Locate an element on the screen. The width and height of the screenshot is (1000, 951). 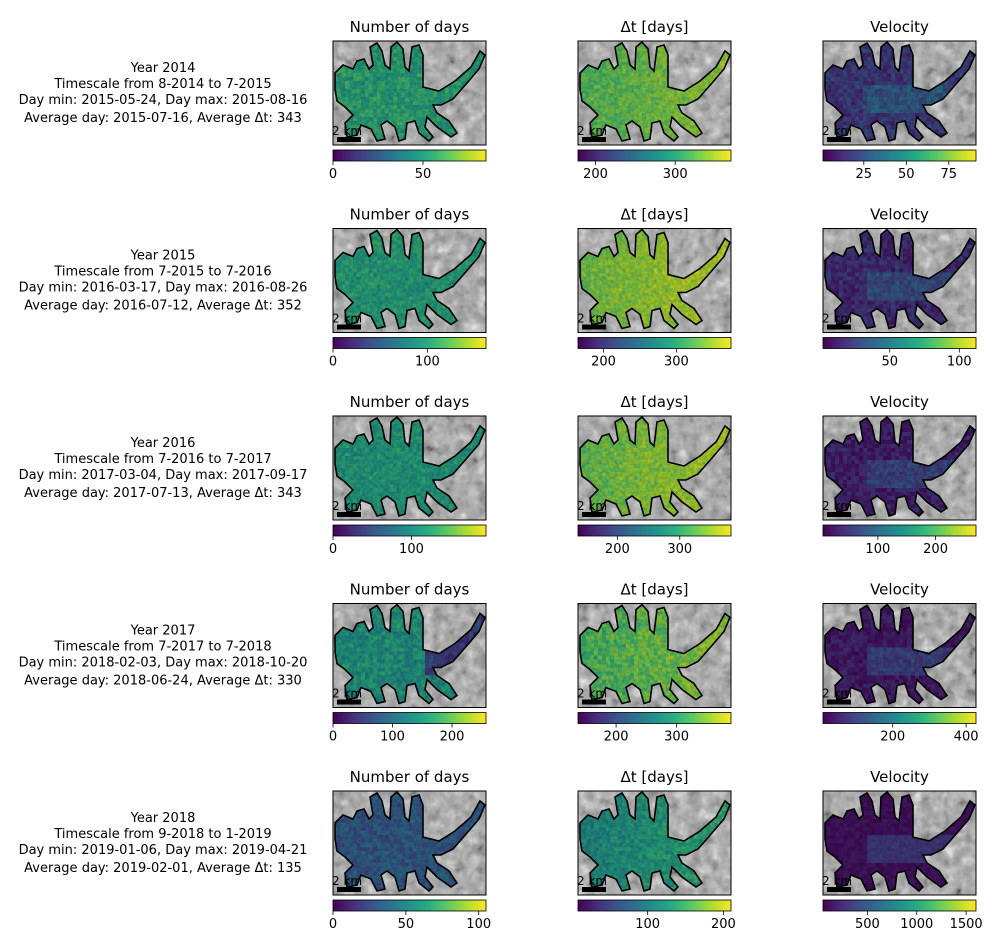
row-day-range: Day min: 2016-03-17, Day max: 2016-08-26 is located at coordinates (163, 288).